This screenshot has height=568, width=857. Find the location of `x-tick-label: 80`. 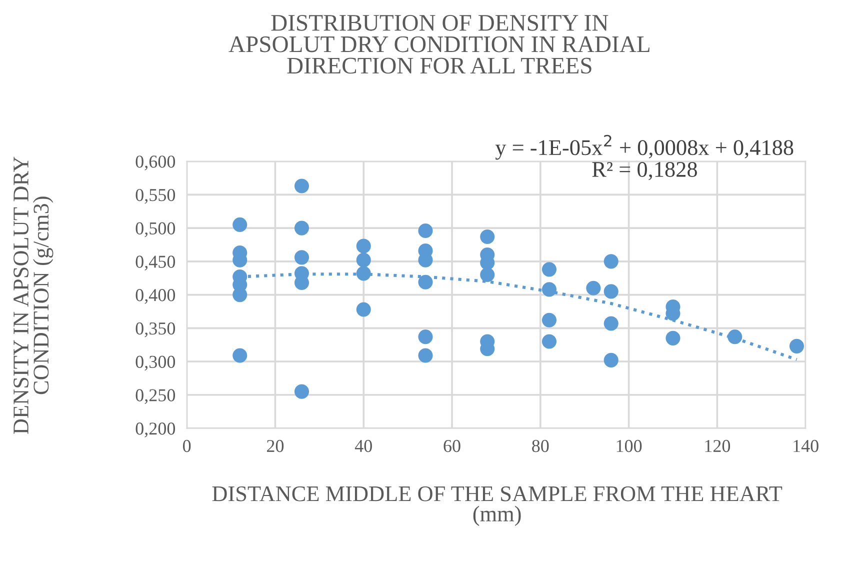

x-tick-label: 80 is located at coordinates (540, 446).